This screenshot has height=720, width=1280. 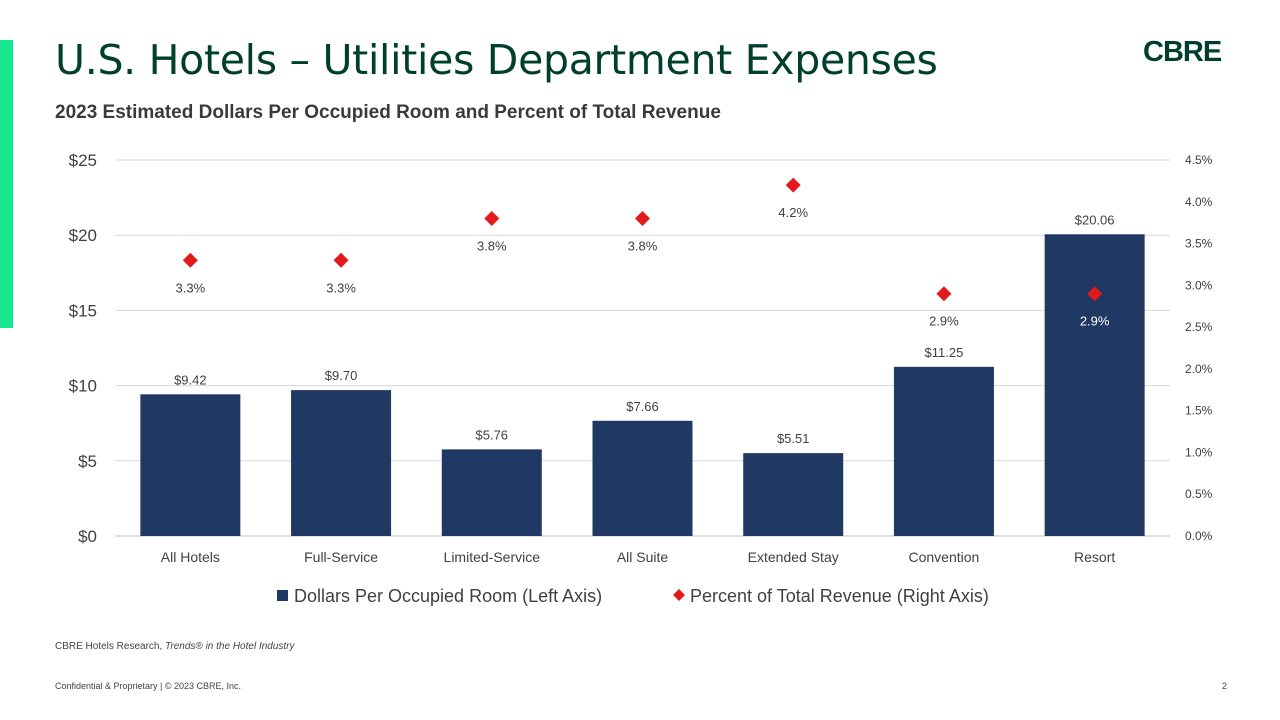 What do you see at coordinates (1199, 494) in the screenshot?
I see `right-tick-label: 0.5%` at bounding box center [1199, 494].